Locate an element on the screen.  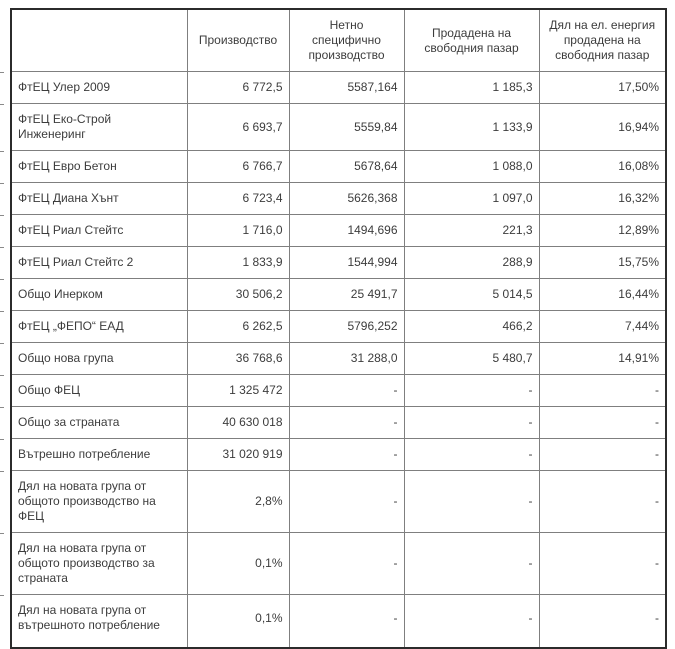
value-cell: 5559,84 is located at coordinates (346, 127).